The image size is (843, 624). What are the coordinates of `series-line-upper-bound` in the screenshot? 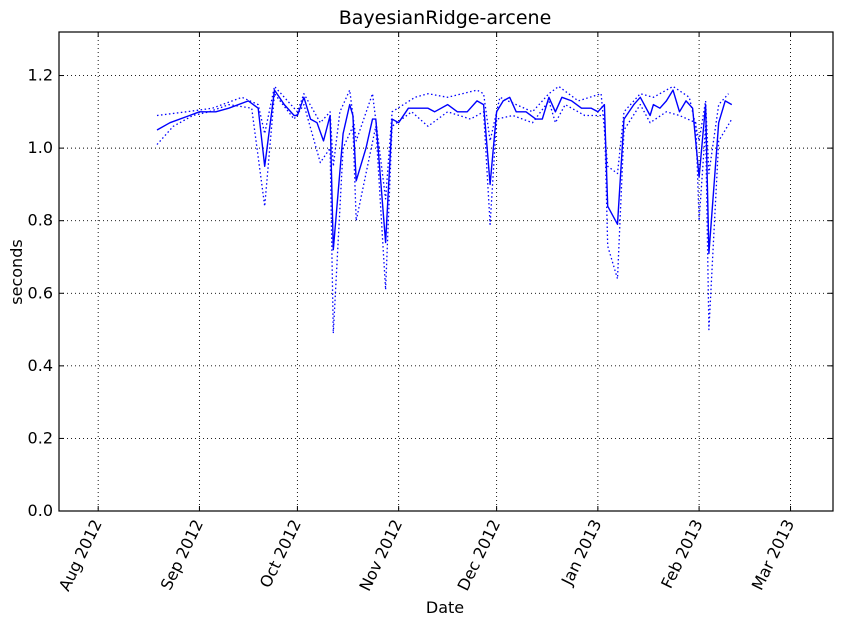 It's located at (442, 142).